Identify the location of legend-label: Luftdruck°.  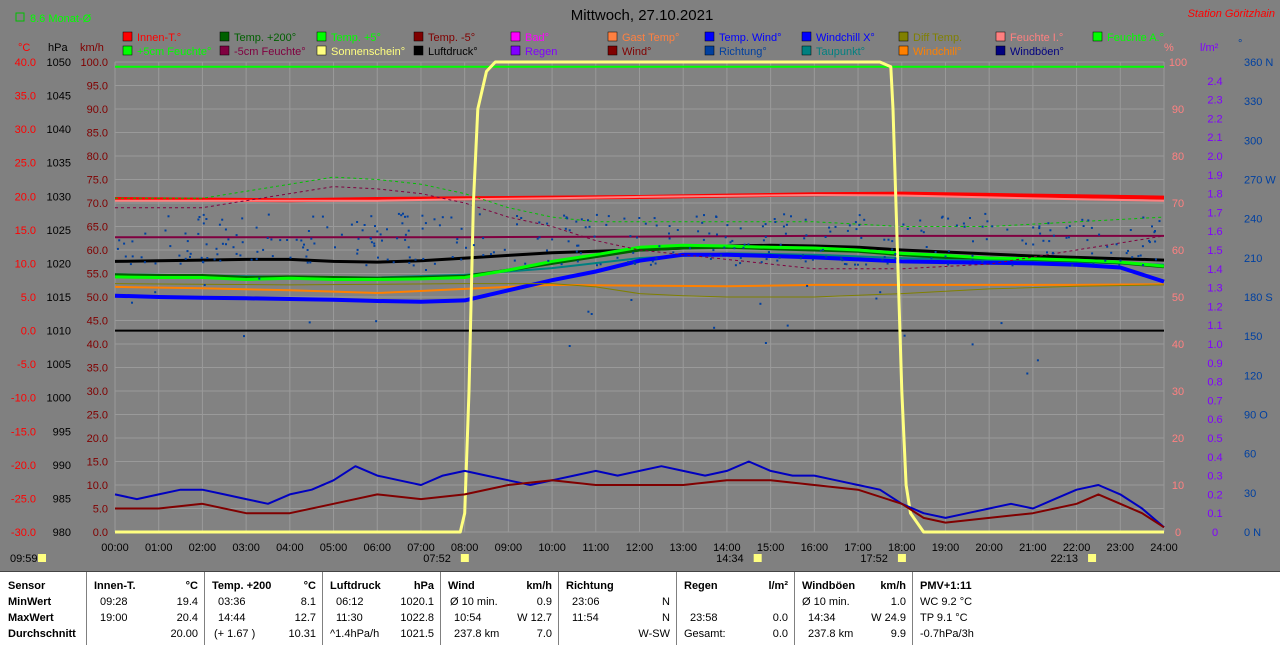
(453, 52).